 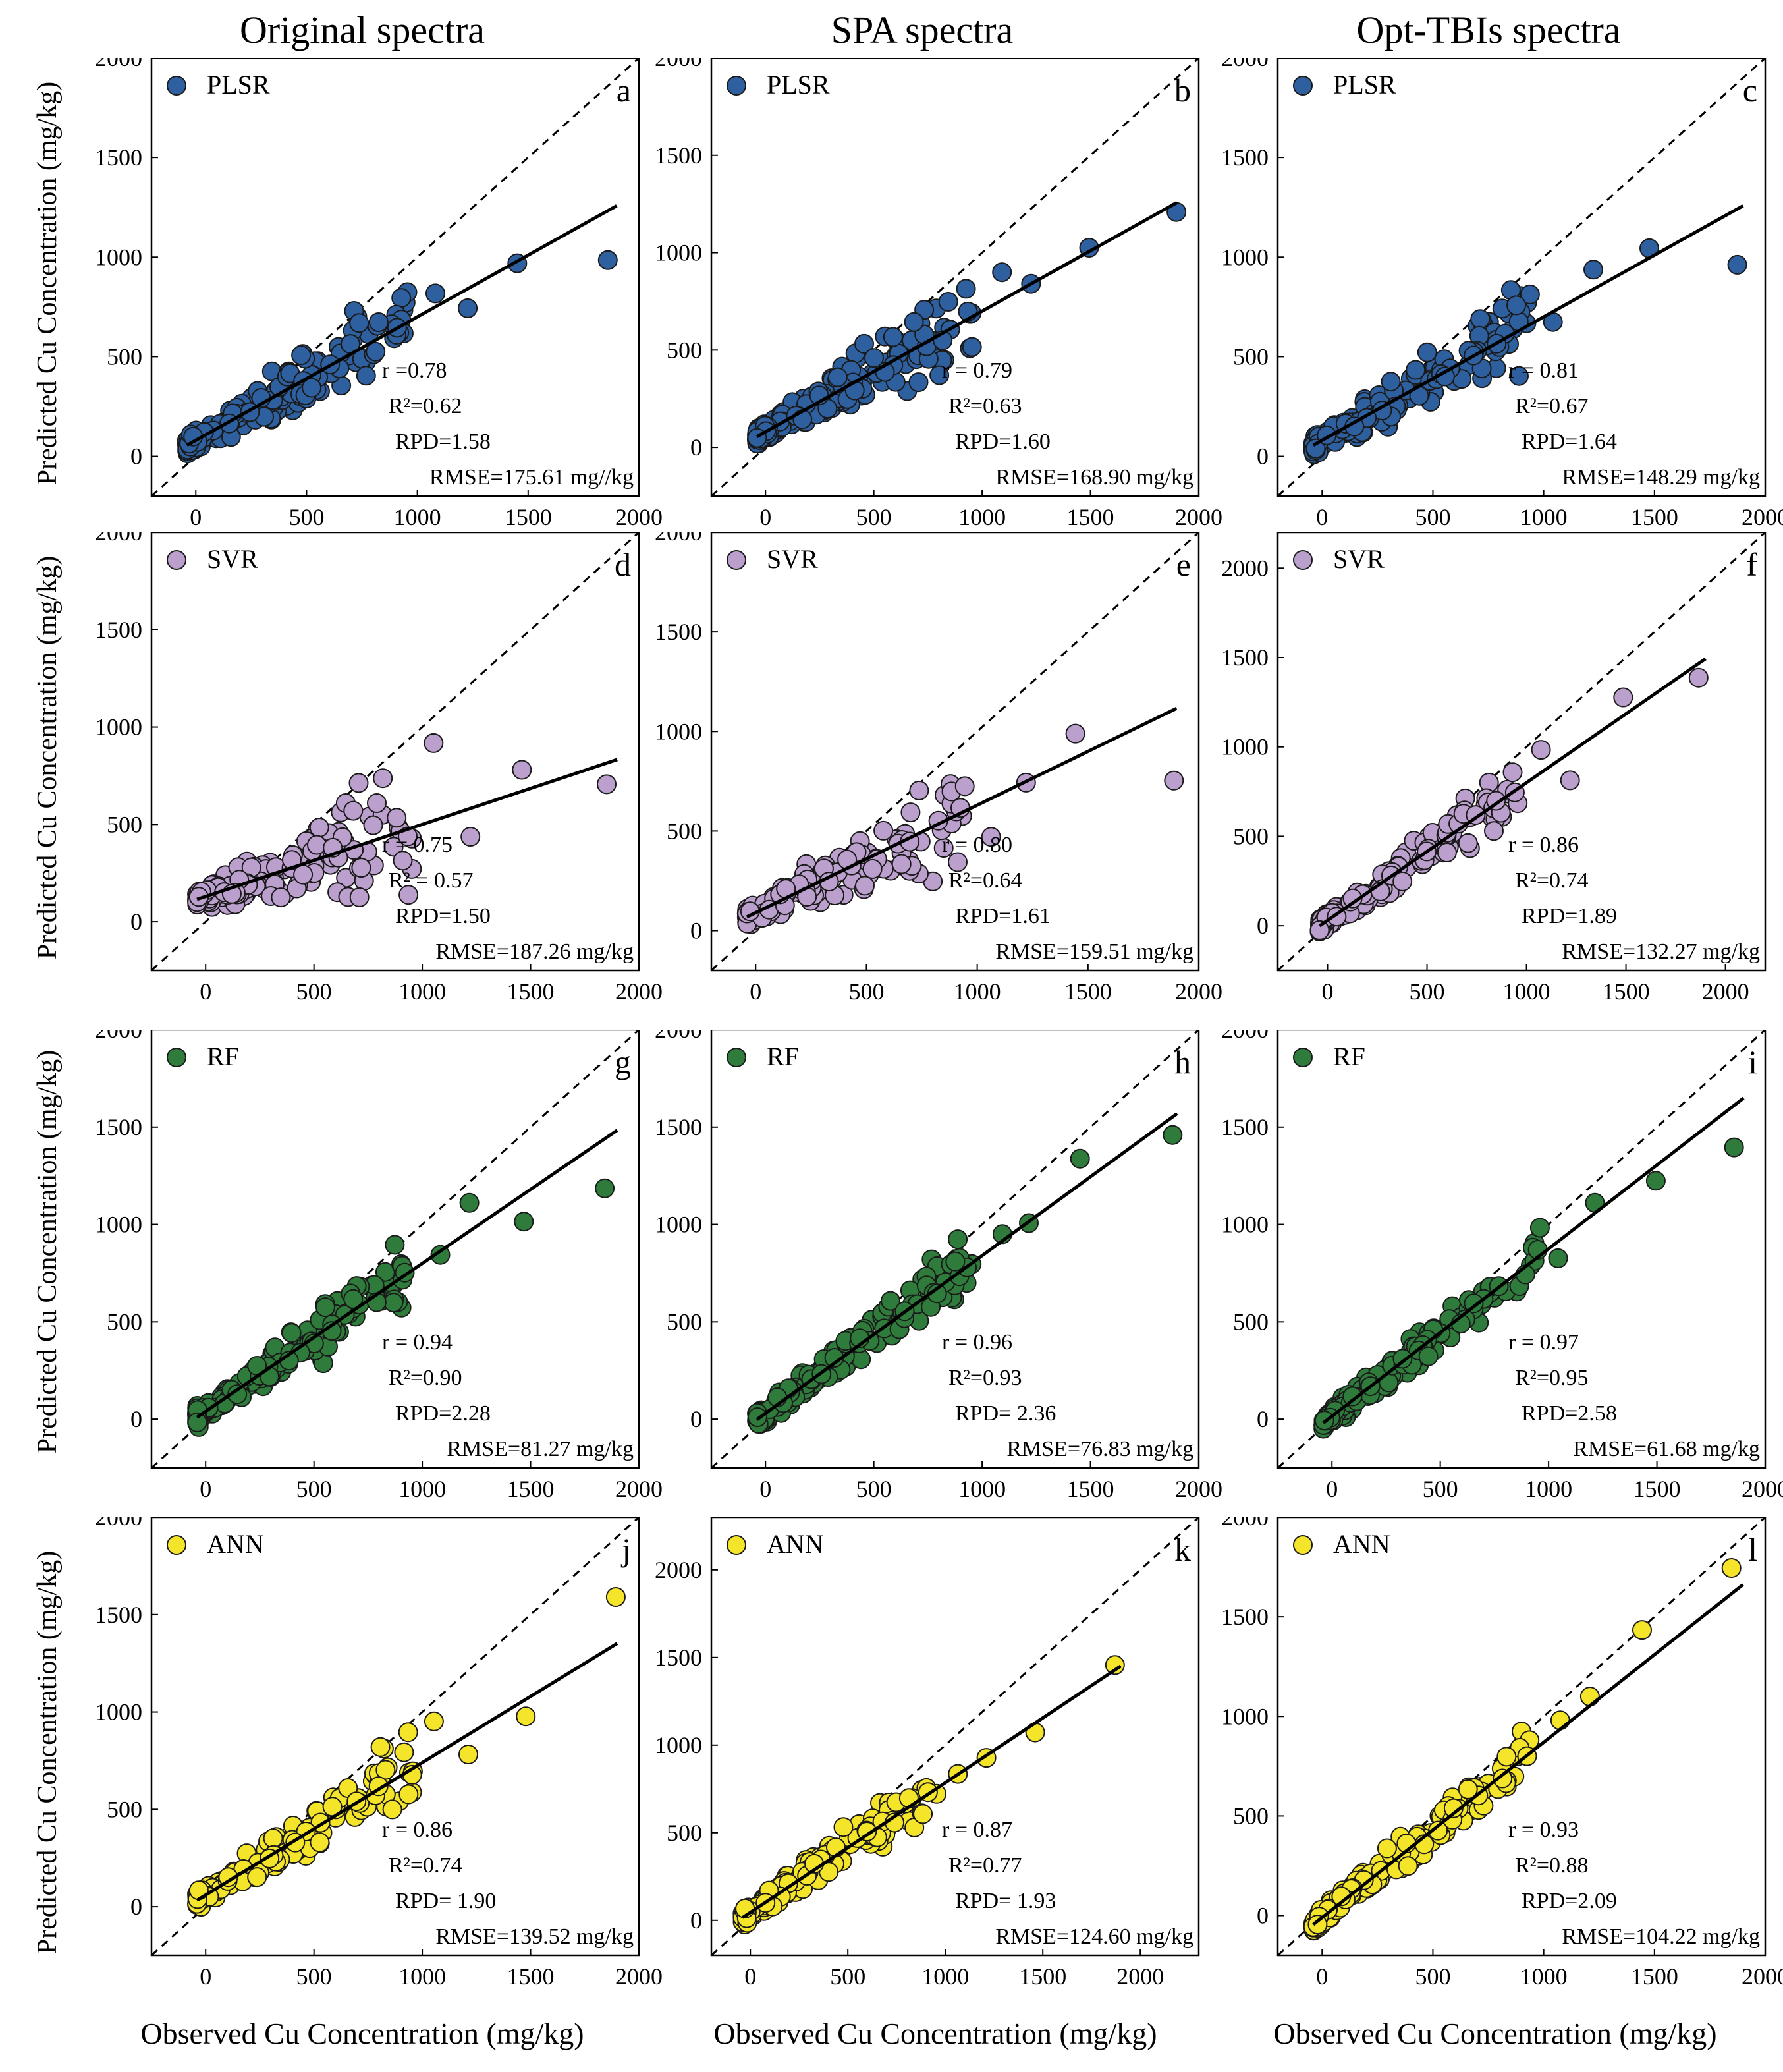 I want to click on stat-text: RPD=1.60, so click(x=1003, y=442).